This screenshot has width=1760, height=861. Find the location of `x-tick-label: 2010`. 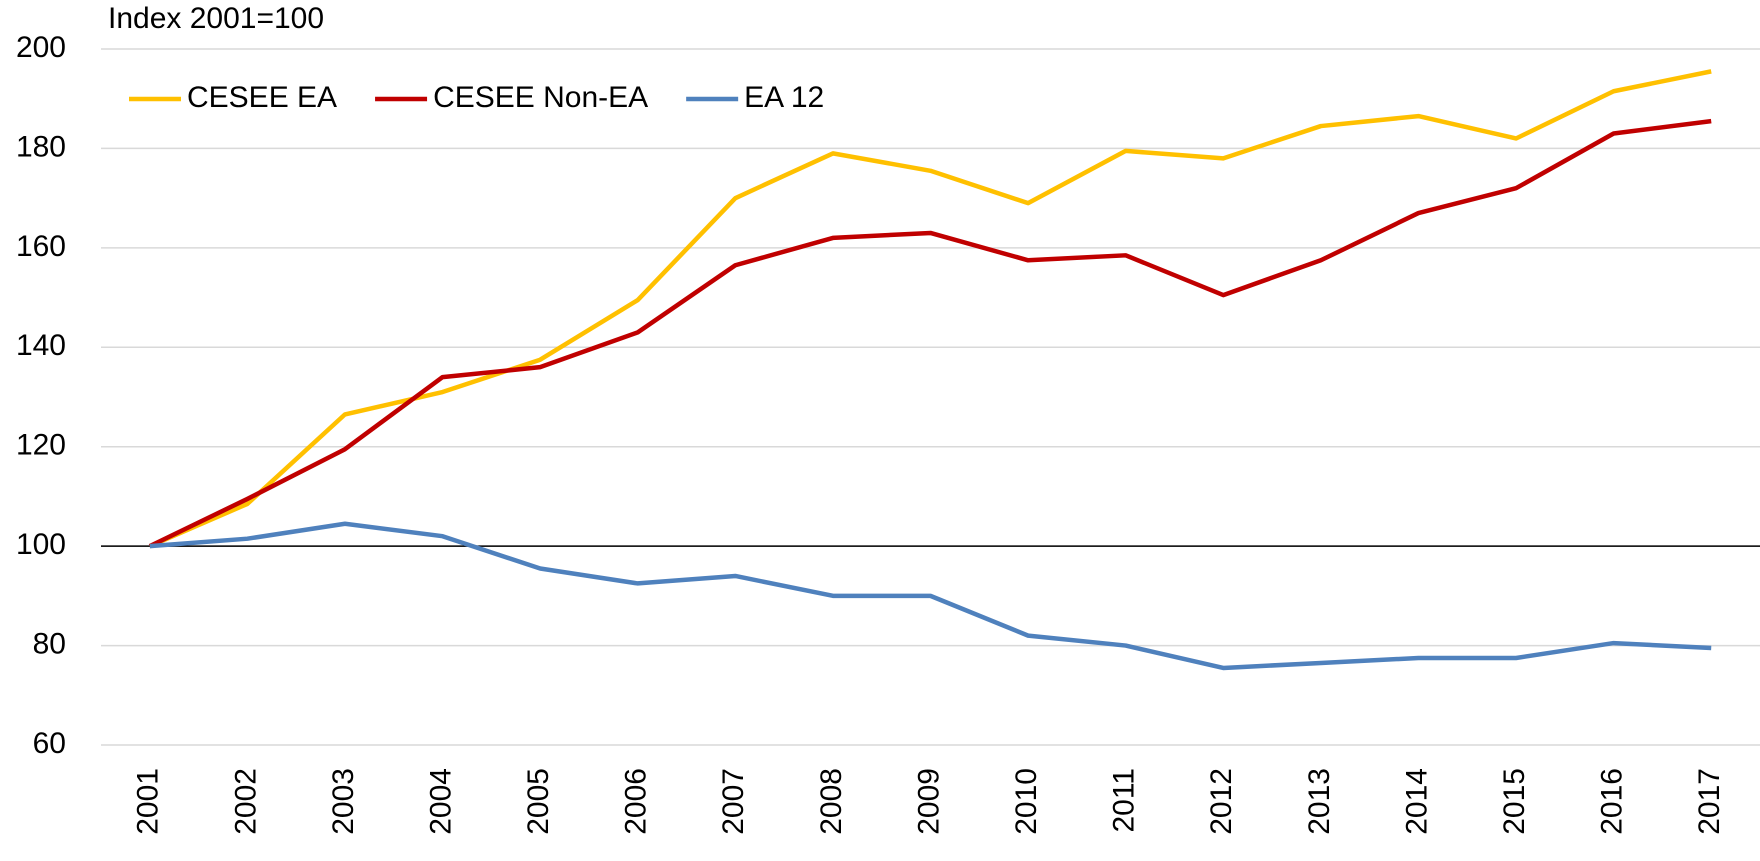

x-tick-label: 2010 is located at coordinates (1026, 801).